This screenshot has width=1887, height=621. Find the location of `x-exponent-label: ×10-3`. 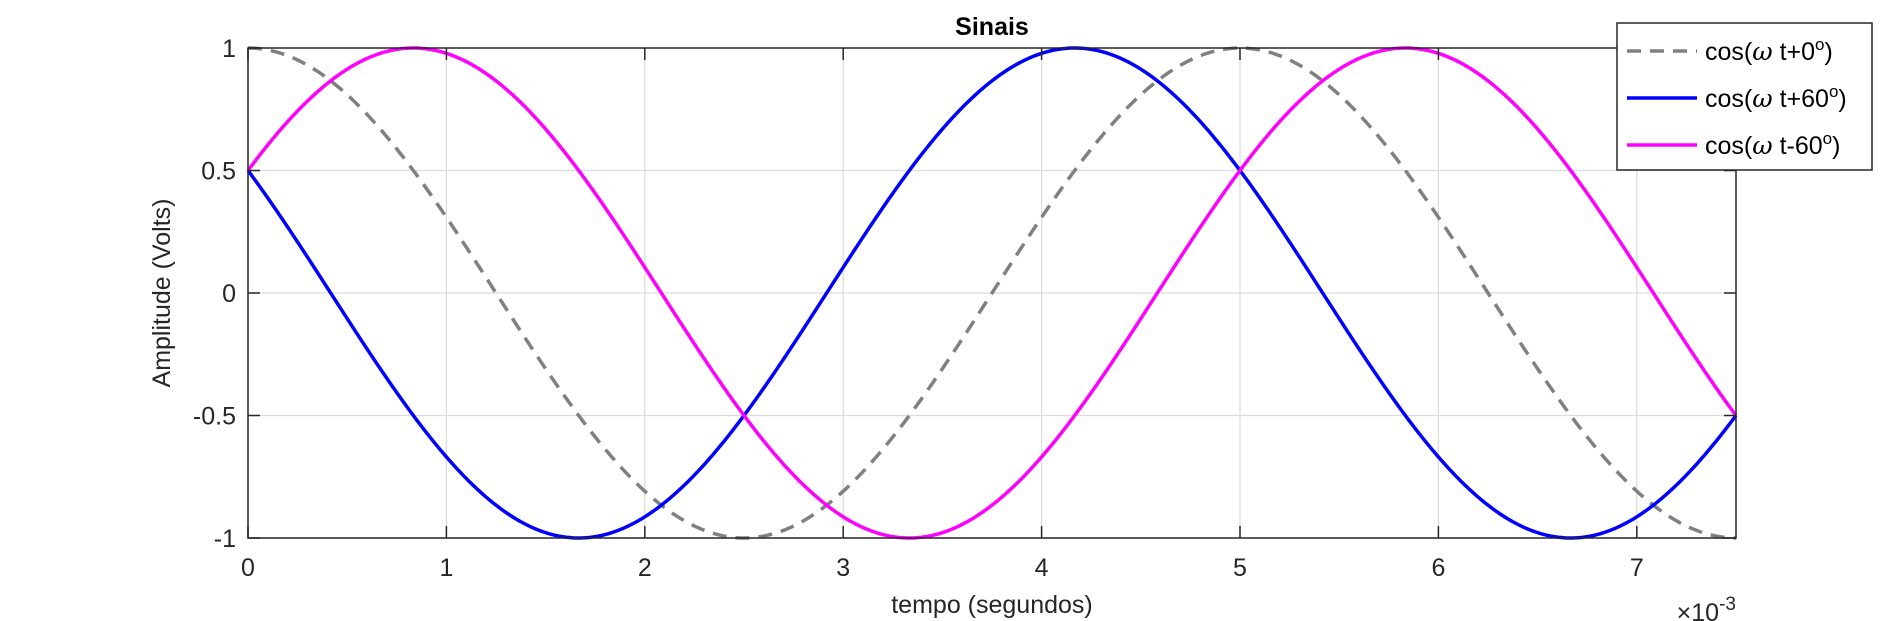

x-exponent-label: ×10-3 is located at coordinates (1706, 607).